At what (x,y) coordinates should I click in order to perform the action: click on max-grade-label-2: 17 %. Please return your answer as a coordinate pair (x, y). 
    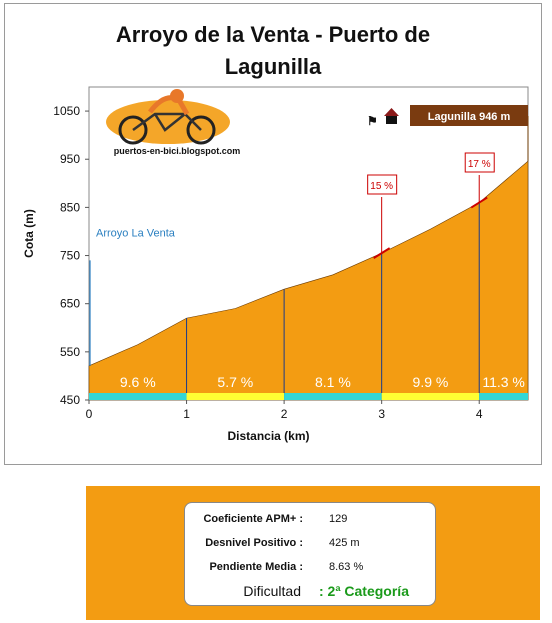
    Looking at the image, I should click on (479, 164).